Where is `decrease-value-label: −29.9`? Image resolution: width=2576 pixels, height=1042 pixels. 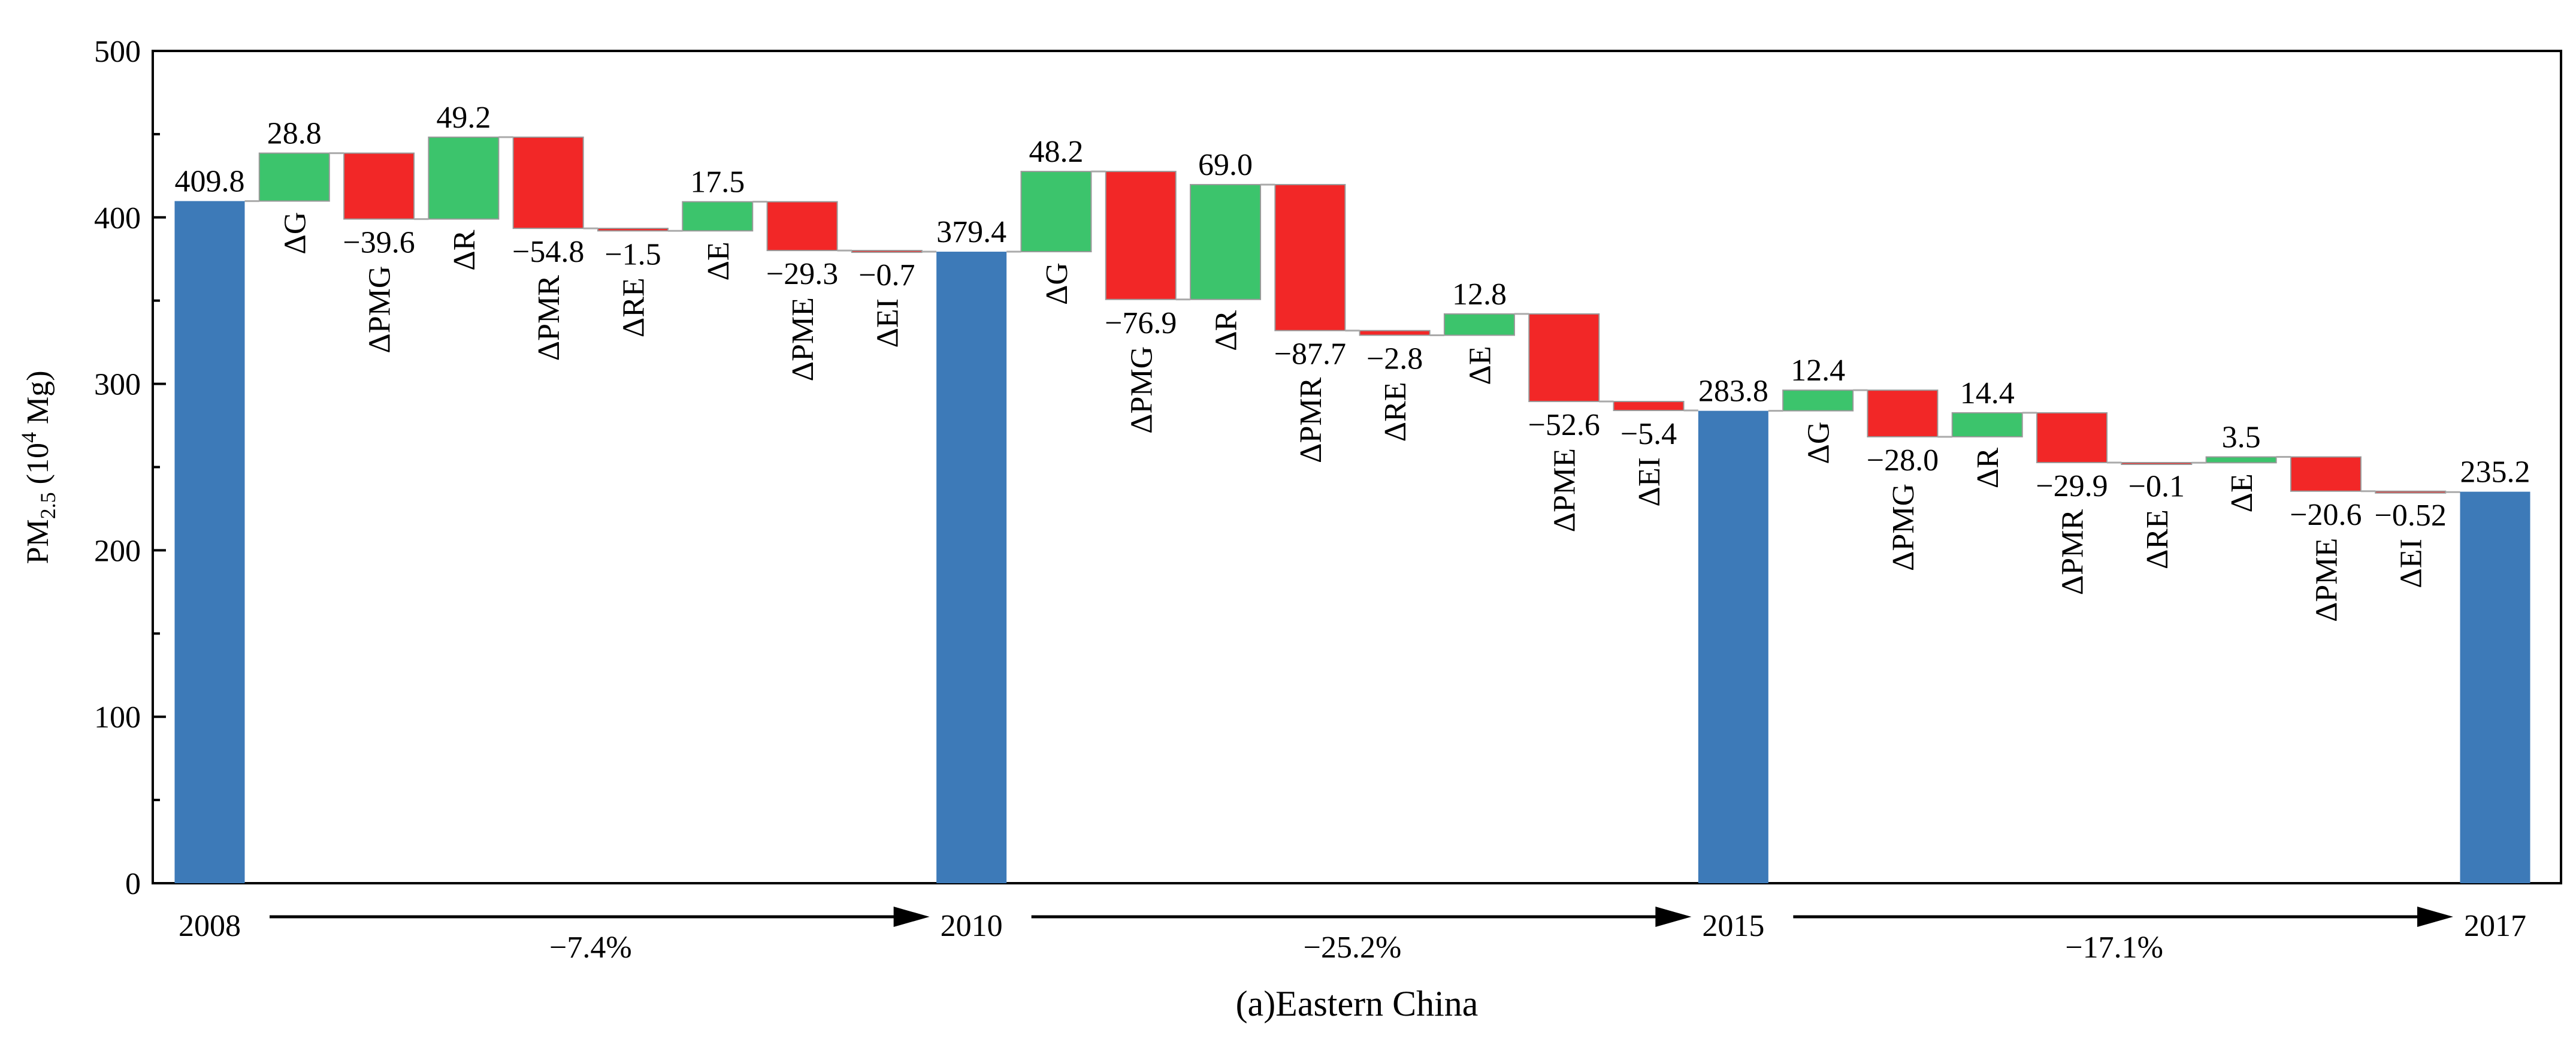
decrease-value-label: −29.9 is located at coordinates (2072, 486).